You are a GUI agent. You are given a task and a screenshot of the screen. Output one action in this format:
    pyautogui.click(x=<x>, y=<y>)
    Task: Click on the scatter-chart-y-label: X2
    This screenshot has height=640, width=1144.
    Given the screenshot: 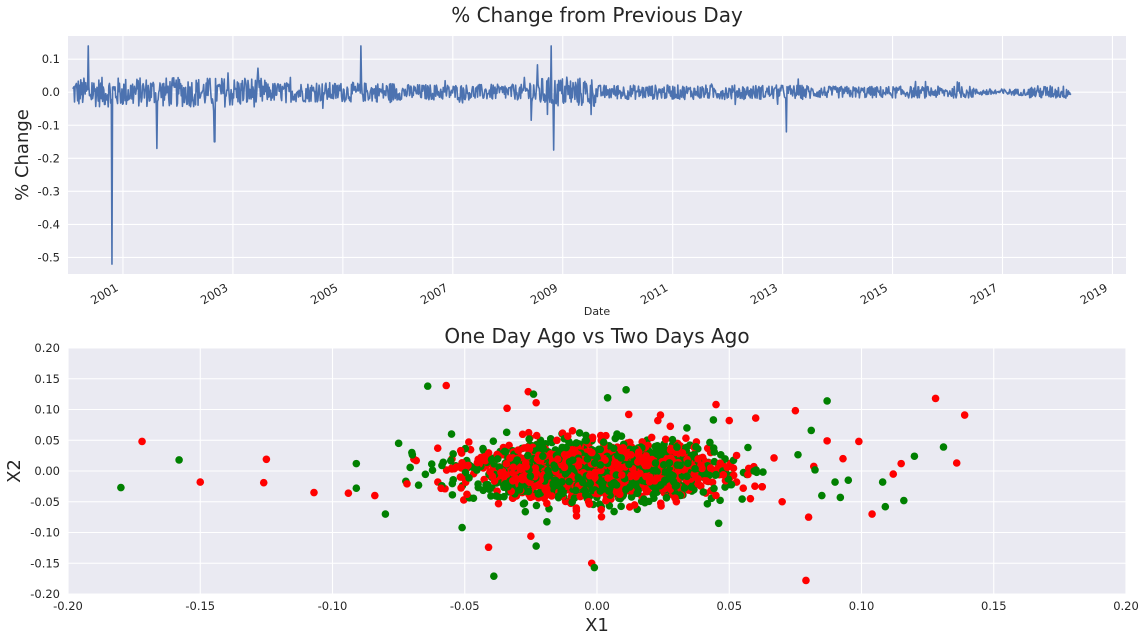 What is the action you would take?
    pyautogui.click(x=14, y=471)
    